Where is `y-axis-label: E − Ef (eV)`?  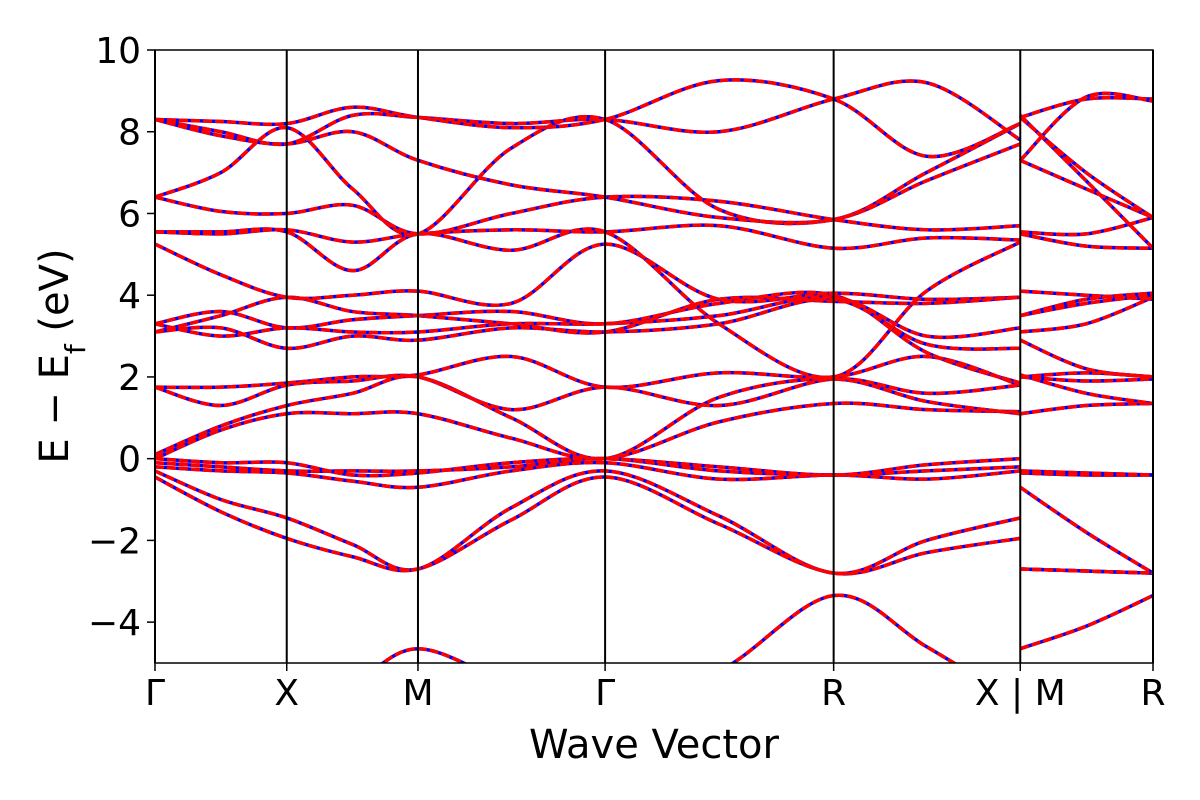 y-axis-label: E − Ef (eV) is located at coordinates (62, 355).